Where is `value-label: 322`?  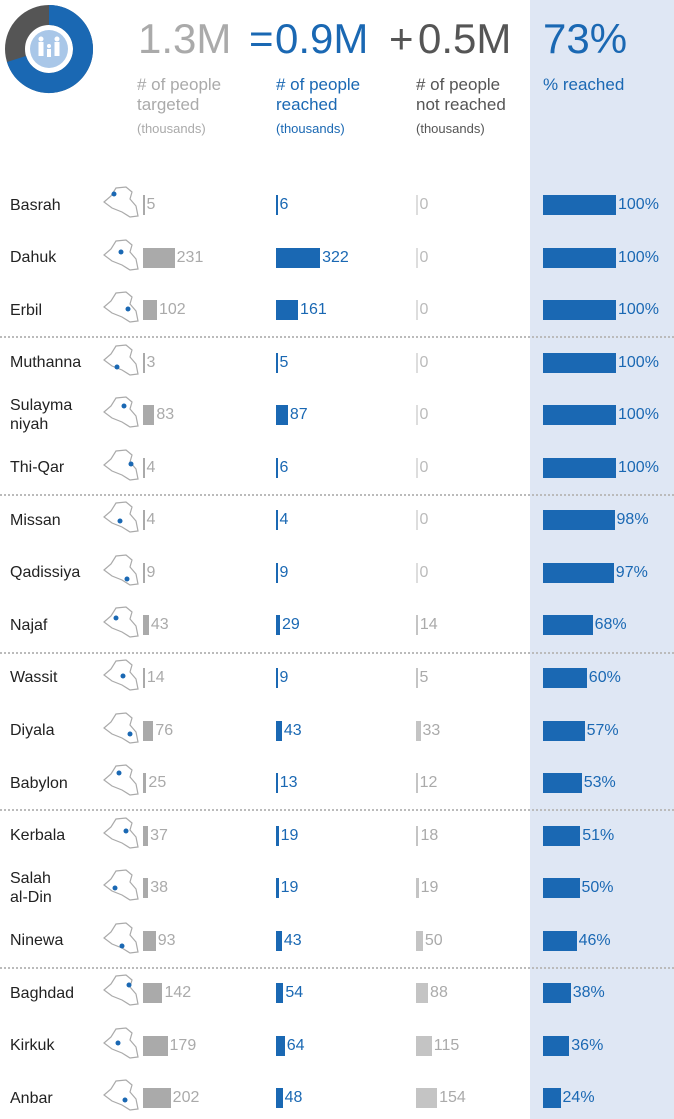 value-label: 322 is located at coordinates (335, 257).